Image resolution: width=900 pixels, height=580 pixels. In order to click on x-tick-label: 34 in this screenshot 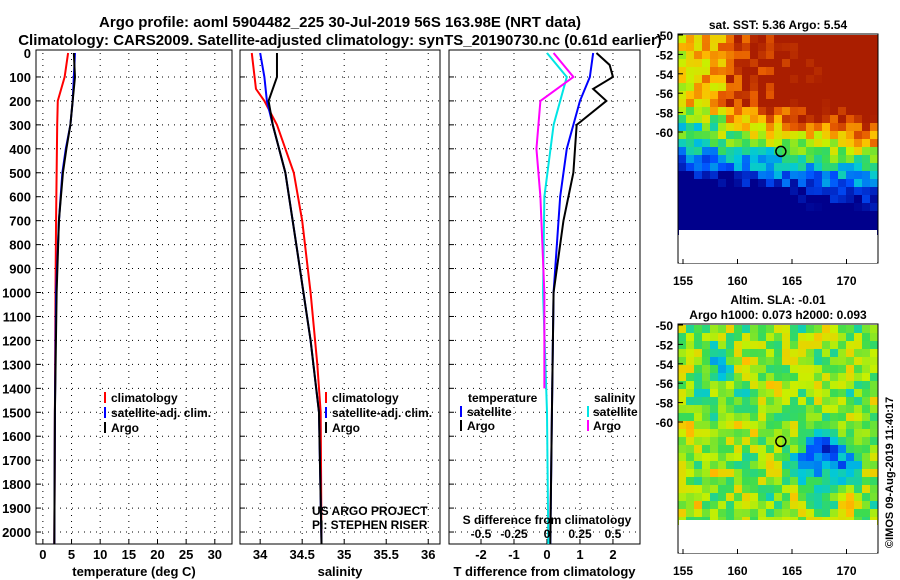, I will do `click(260, 554)`.